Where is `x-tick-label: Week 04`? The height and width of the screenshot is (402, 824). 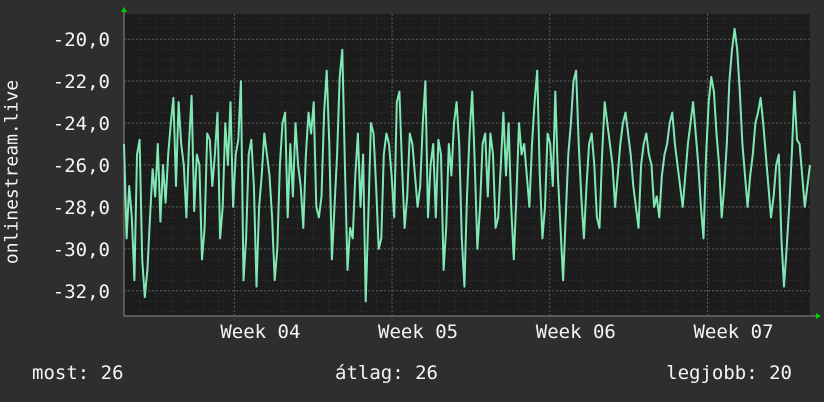 x-tick-label: Week 04 is located at coordinates (260, 332).